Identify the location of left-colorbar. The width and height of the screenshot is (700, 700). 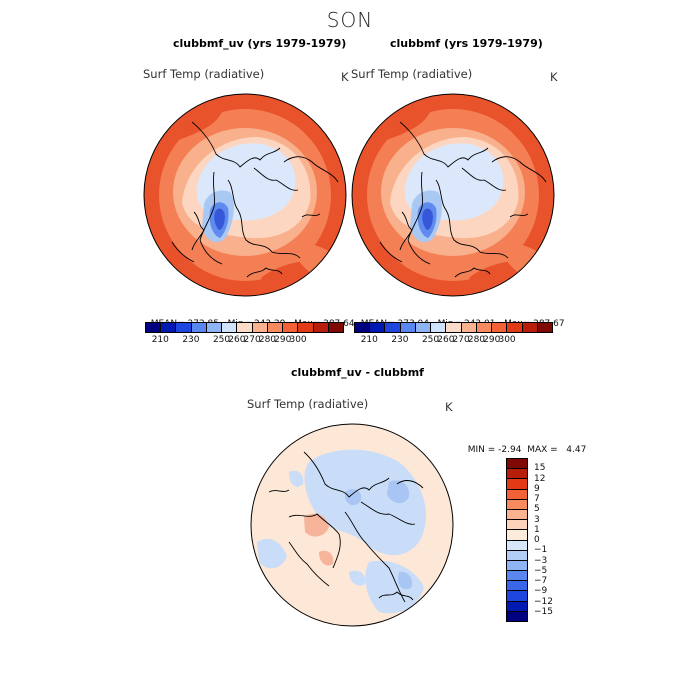
(244, 327).